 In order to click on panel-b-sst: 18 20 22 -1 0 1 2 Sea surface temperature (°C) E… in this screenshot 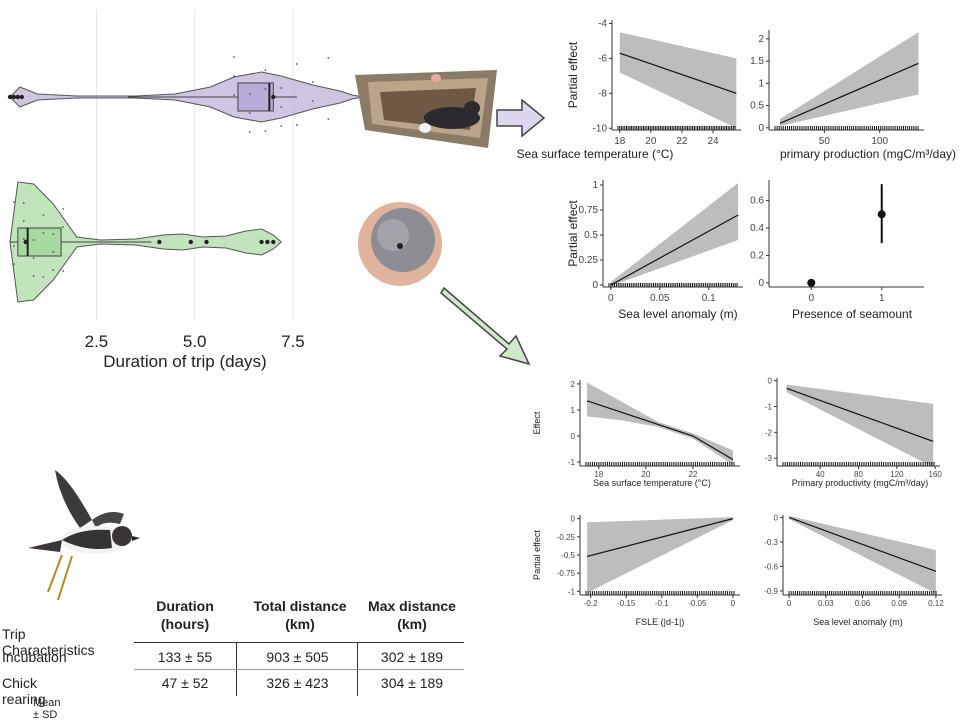, I will do `click(636, 434)`.